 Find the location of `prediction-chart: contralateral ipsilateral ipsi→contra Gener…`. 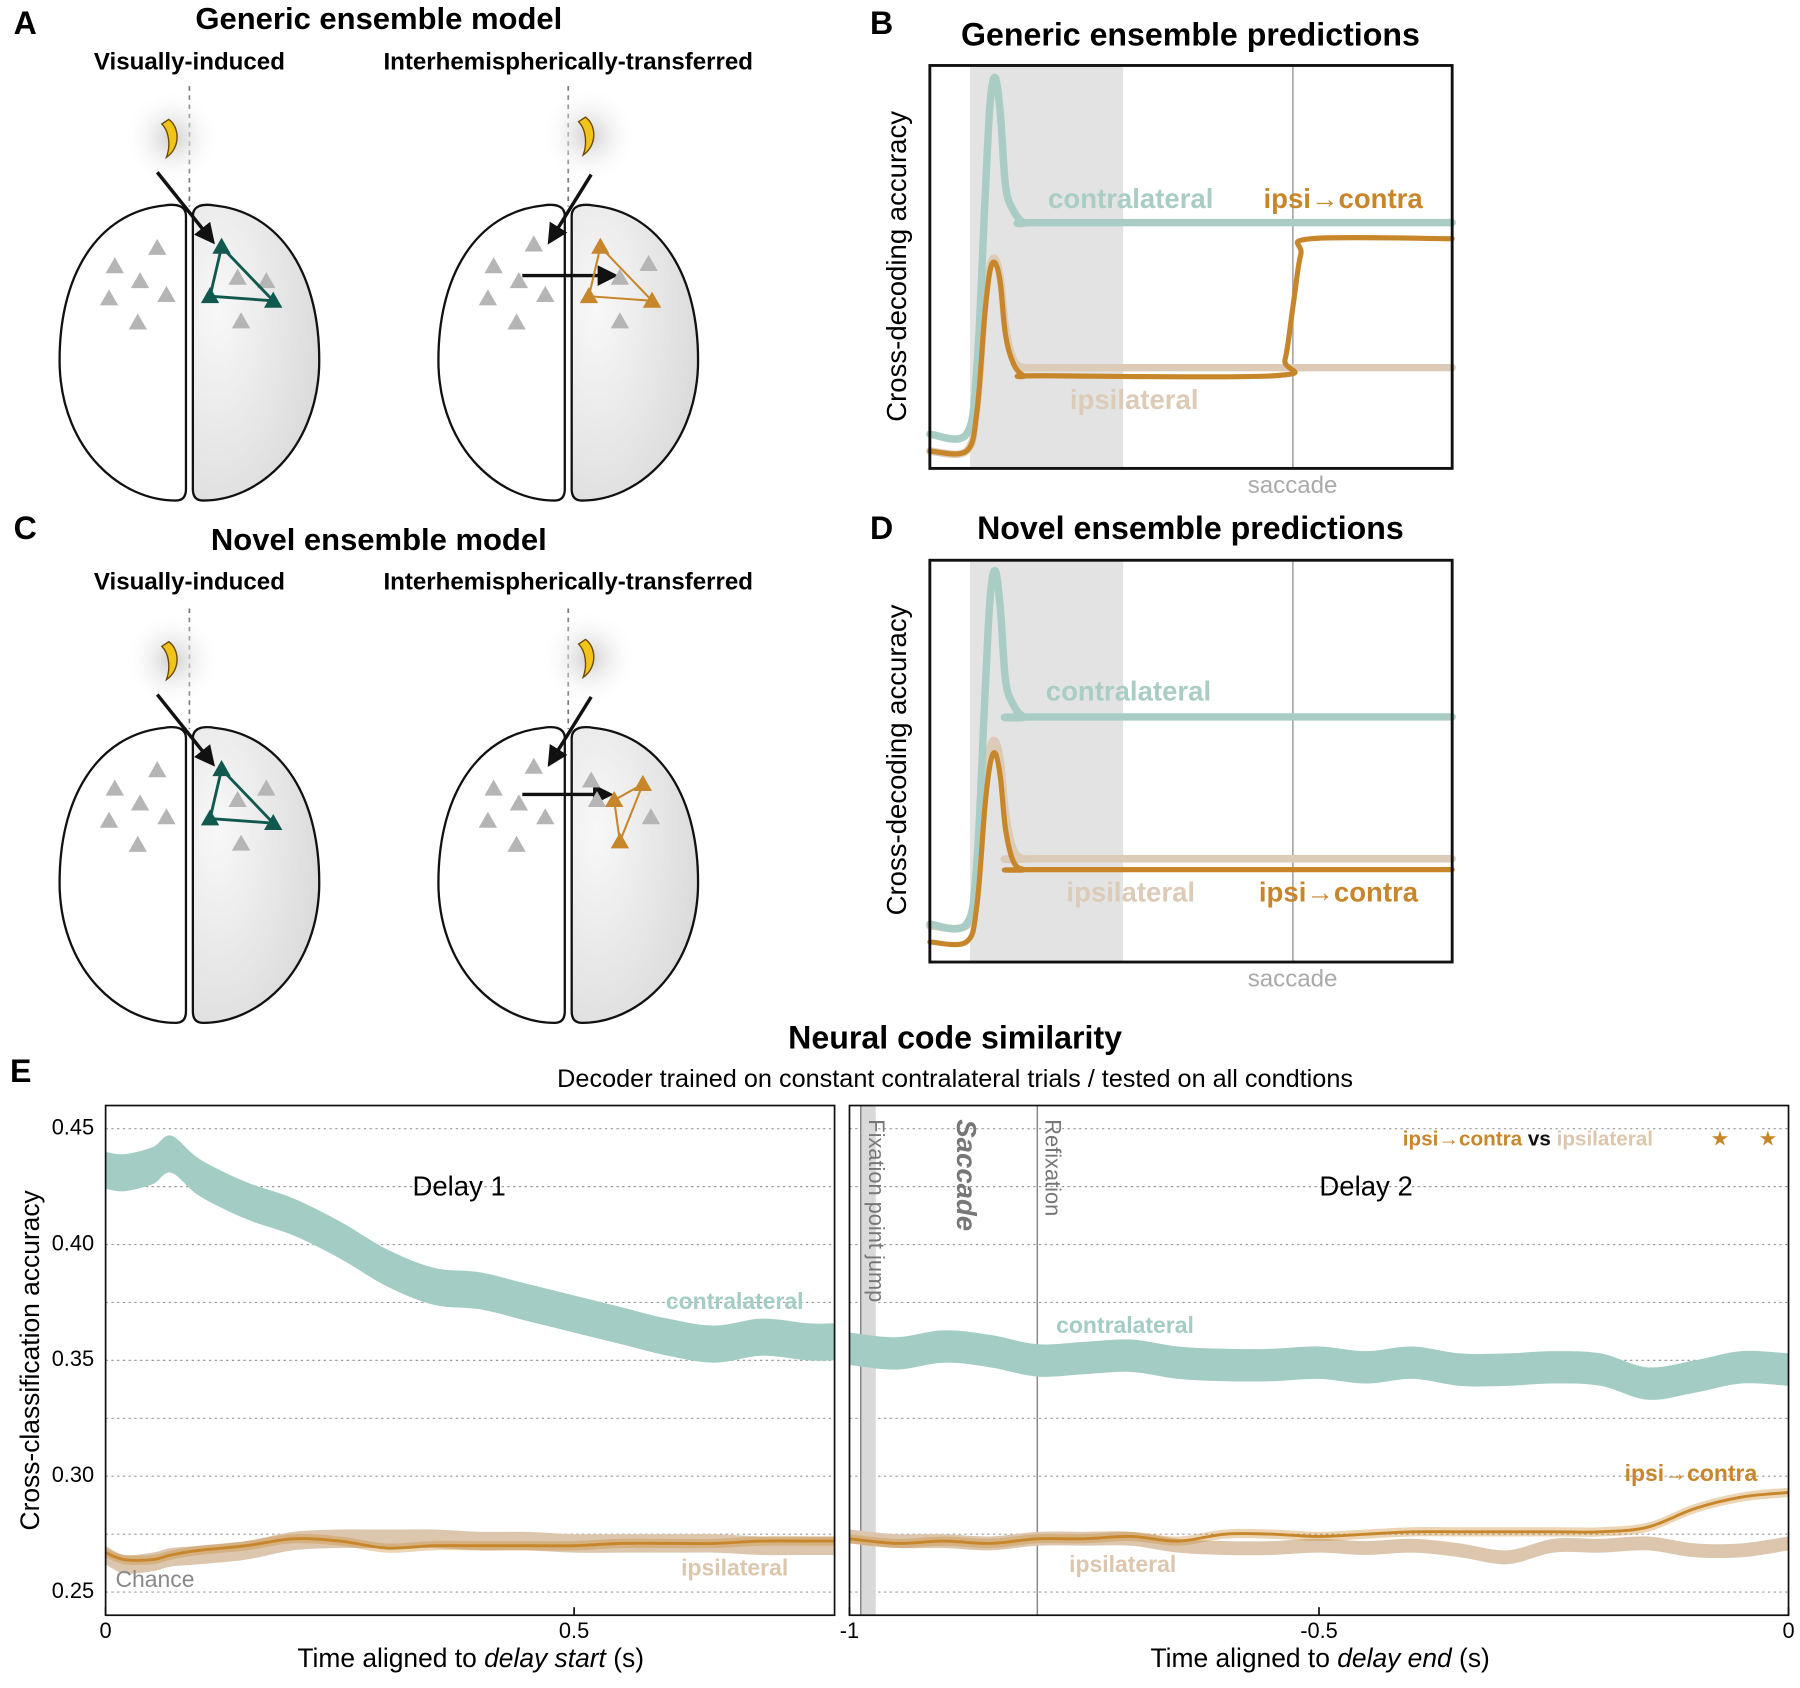

prediction-chart: contralateral ipsilateral ipsi→contra Gener… is located at coordinates (1168, 257).